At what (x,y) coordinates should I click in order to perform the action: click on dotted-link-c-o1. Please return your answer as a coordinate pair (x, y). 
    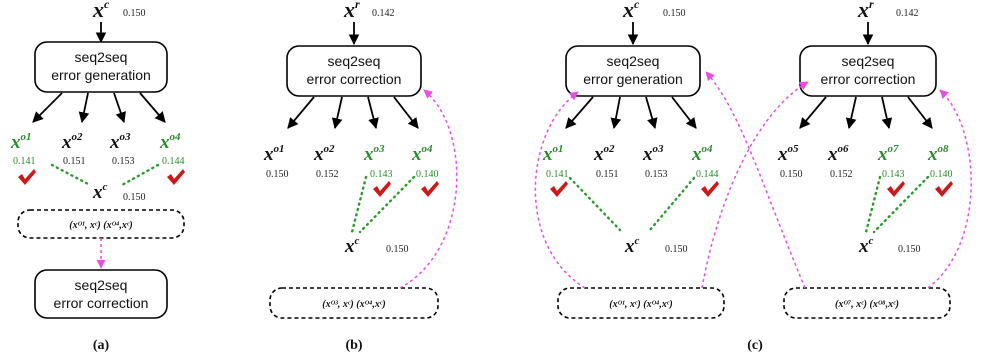
    Looking at the image, I should click on (595, 204).